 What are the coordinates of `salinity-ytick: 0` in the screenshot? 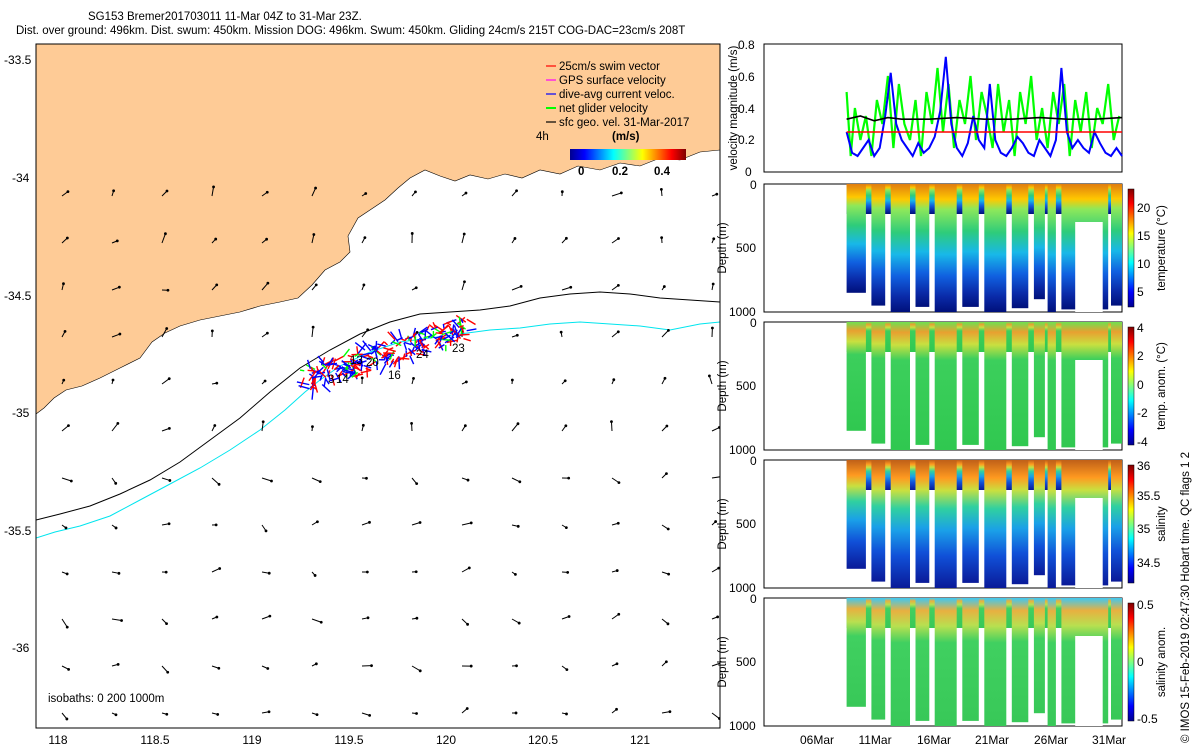 It's located at (753, 461).